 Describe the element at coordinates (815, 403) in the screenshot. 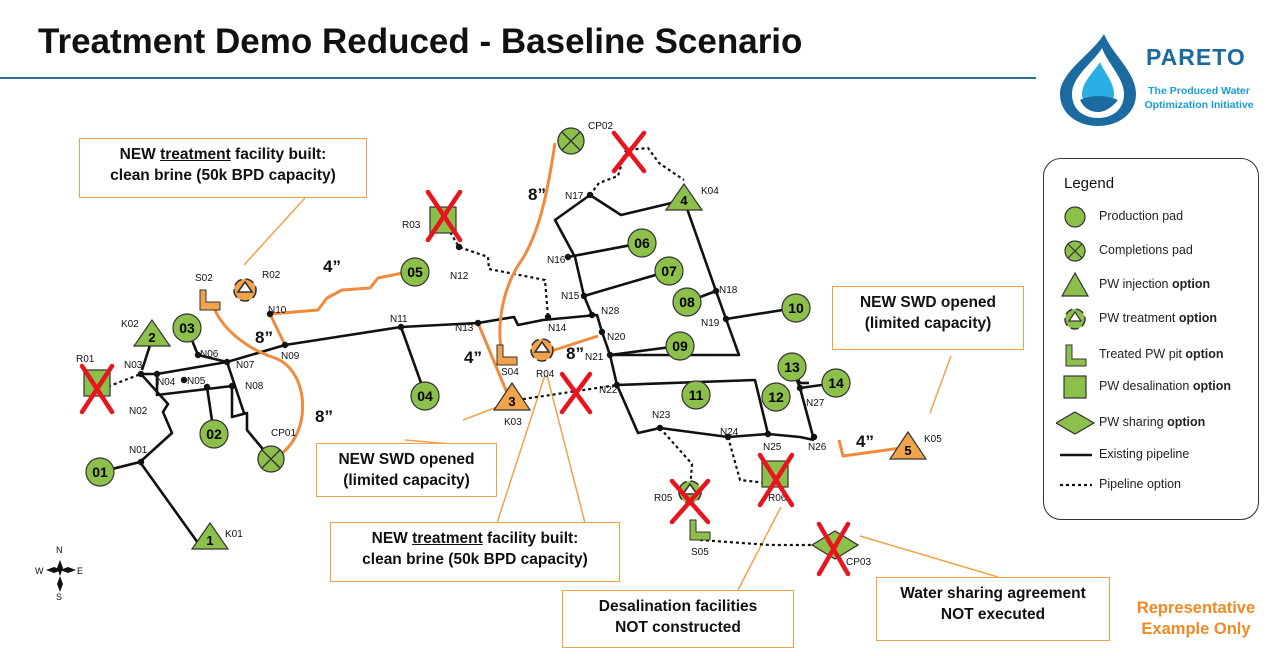

I see `junction-label: N27` at that location.